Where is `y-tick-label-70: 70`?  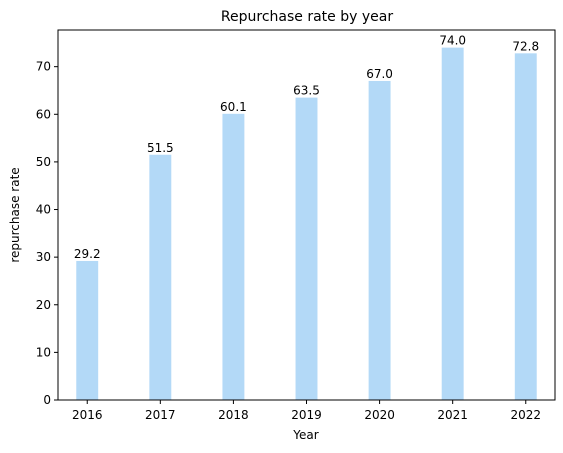 y-tick-label-70: 70 is located at coordinates (43, 67).